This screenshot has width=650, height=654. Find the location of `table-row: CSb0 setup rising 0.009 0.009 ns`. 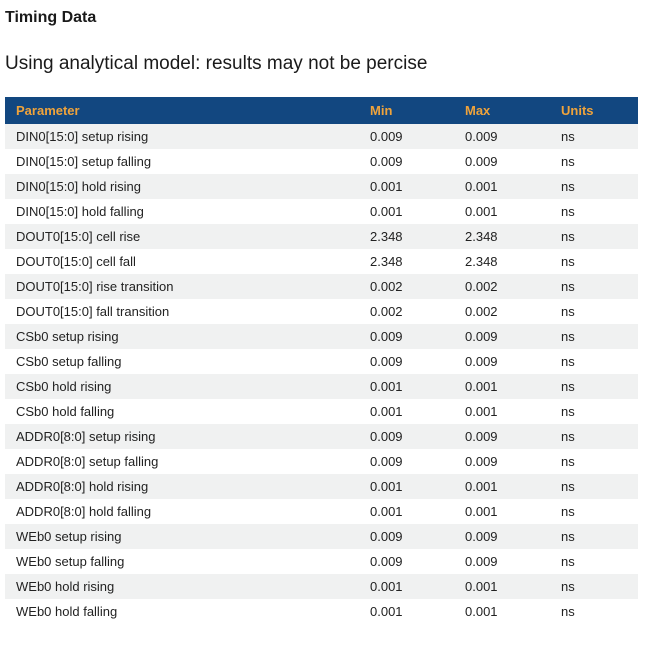

table-row: CSb0 setup rising 0.009 0.009 ns is located at coordinates (321, 336).